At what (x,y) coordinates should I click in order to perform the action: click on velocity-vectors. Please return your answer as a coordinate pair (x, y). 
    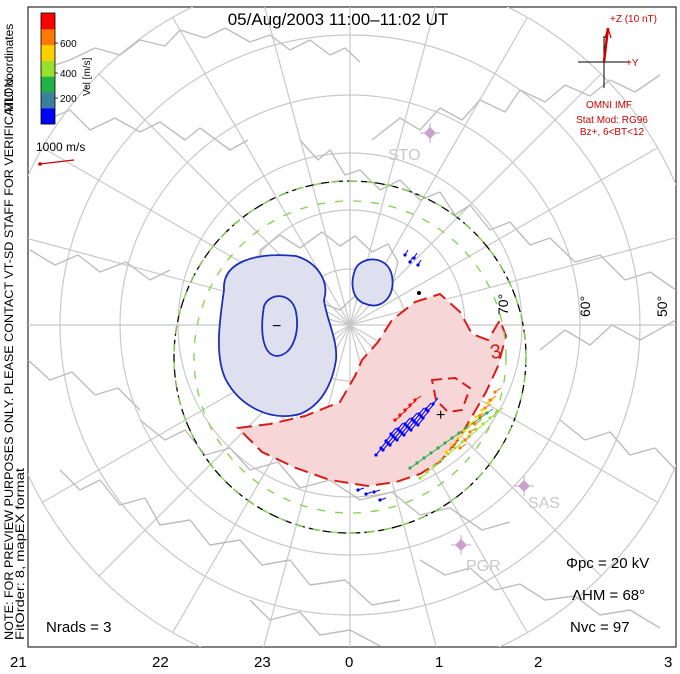
    Looking at the image, I should click on (430, 375).